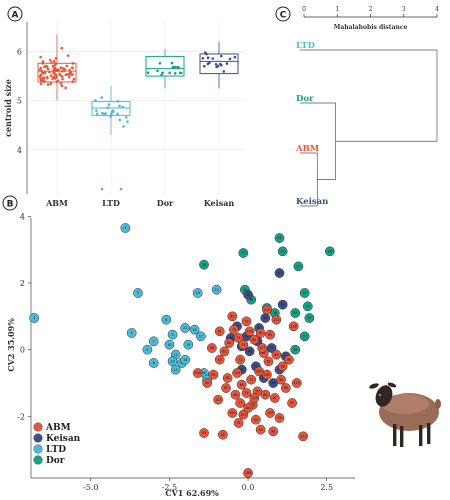  What do you see at coordinates (273, 383) in the screenshot?
I see `scatter-point-keisan: 56` at bounding box center [273, 383].